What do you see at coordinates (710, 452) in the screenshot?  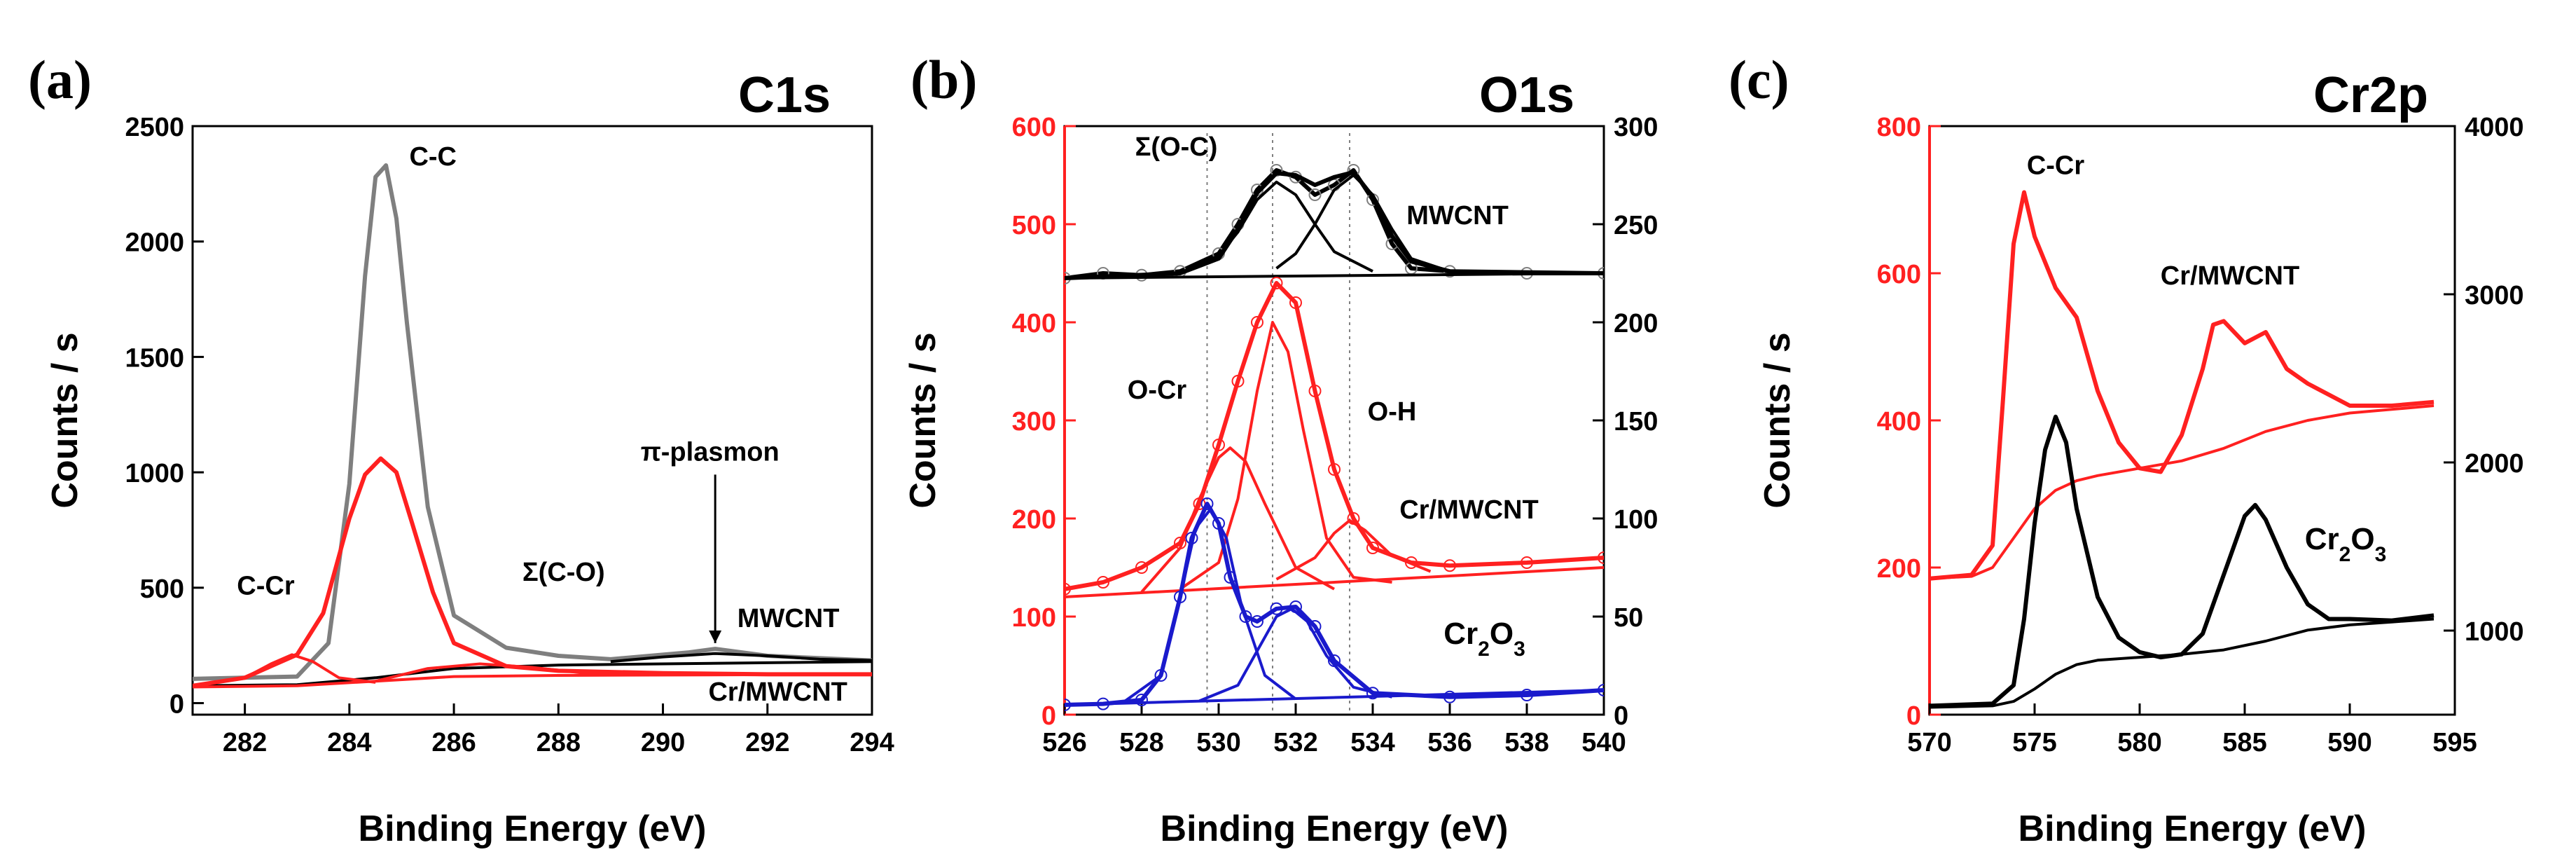 I see `annotation-plasmon: π-plasmon` at bounding box center [710, 452].